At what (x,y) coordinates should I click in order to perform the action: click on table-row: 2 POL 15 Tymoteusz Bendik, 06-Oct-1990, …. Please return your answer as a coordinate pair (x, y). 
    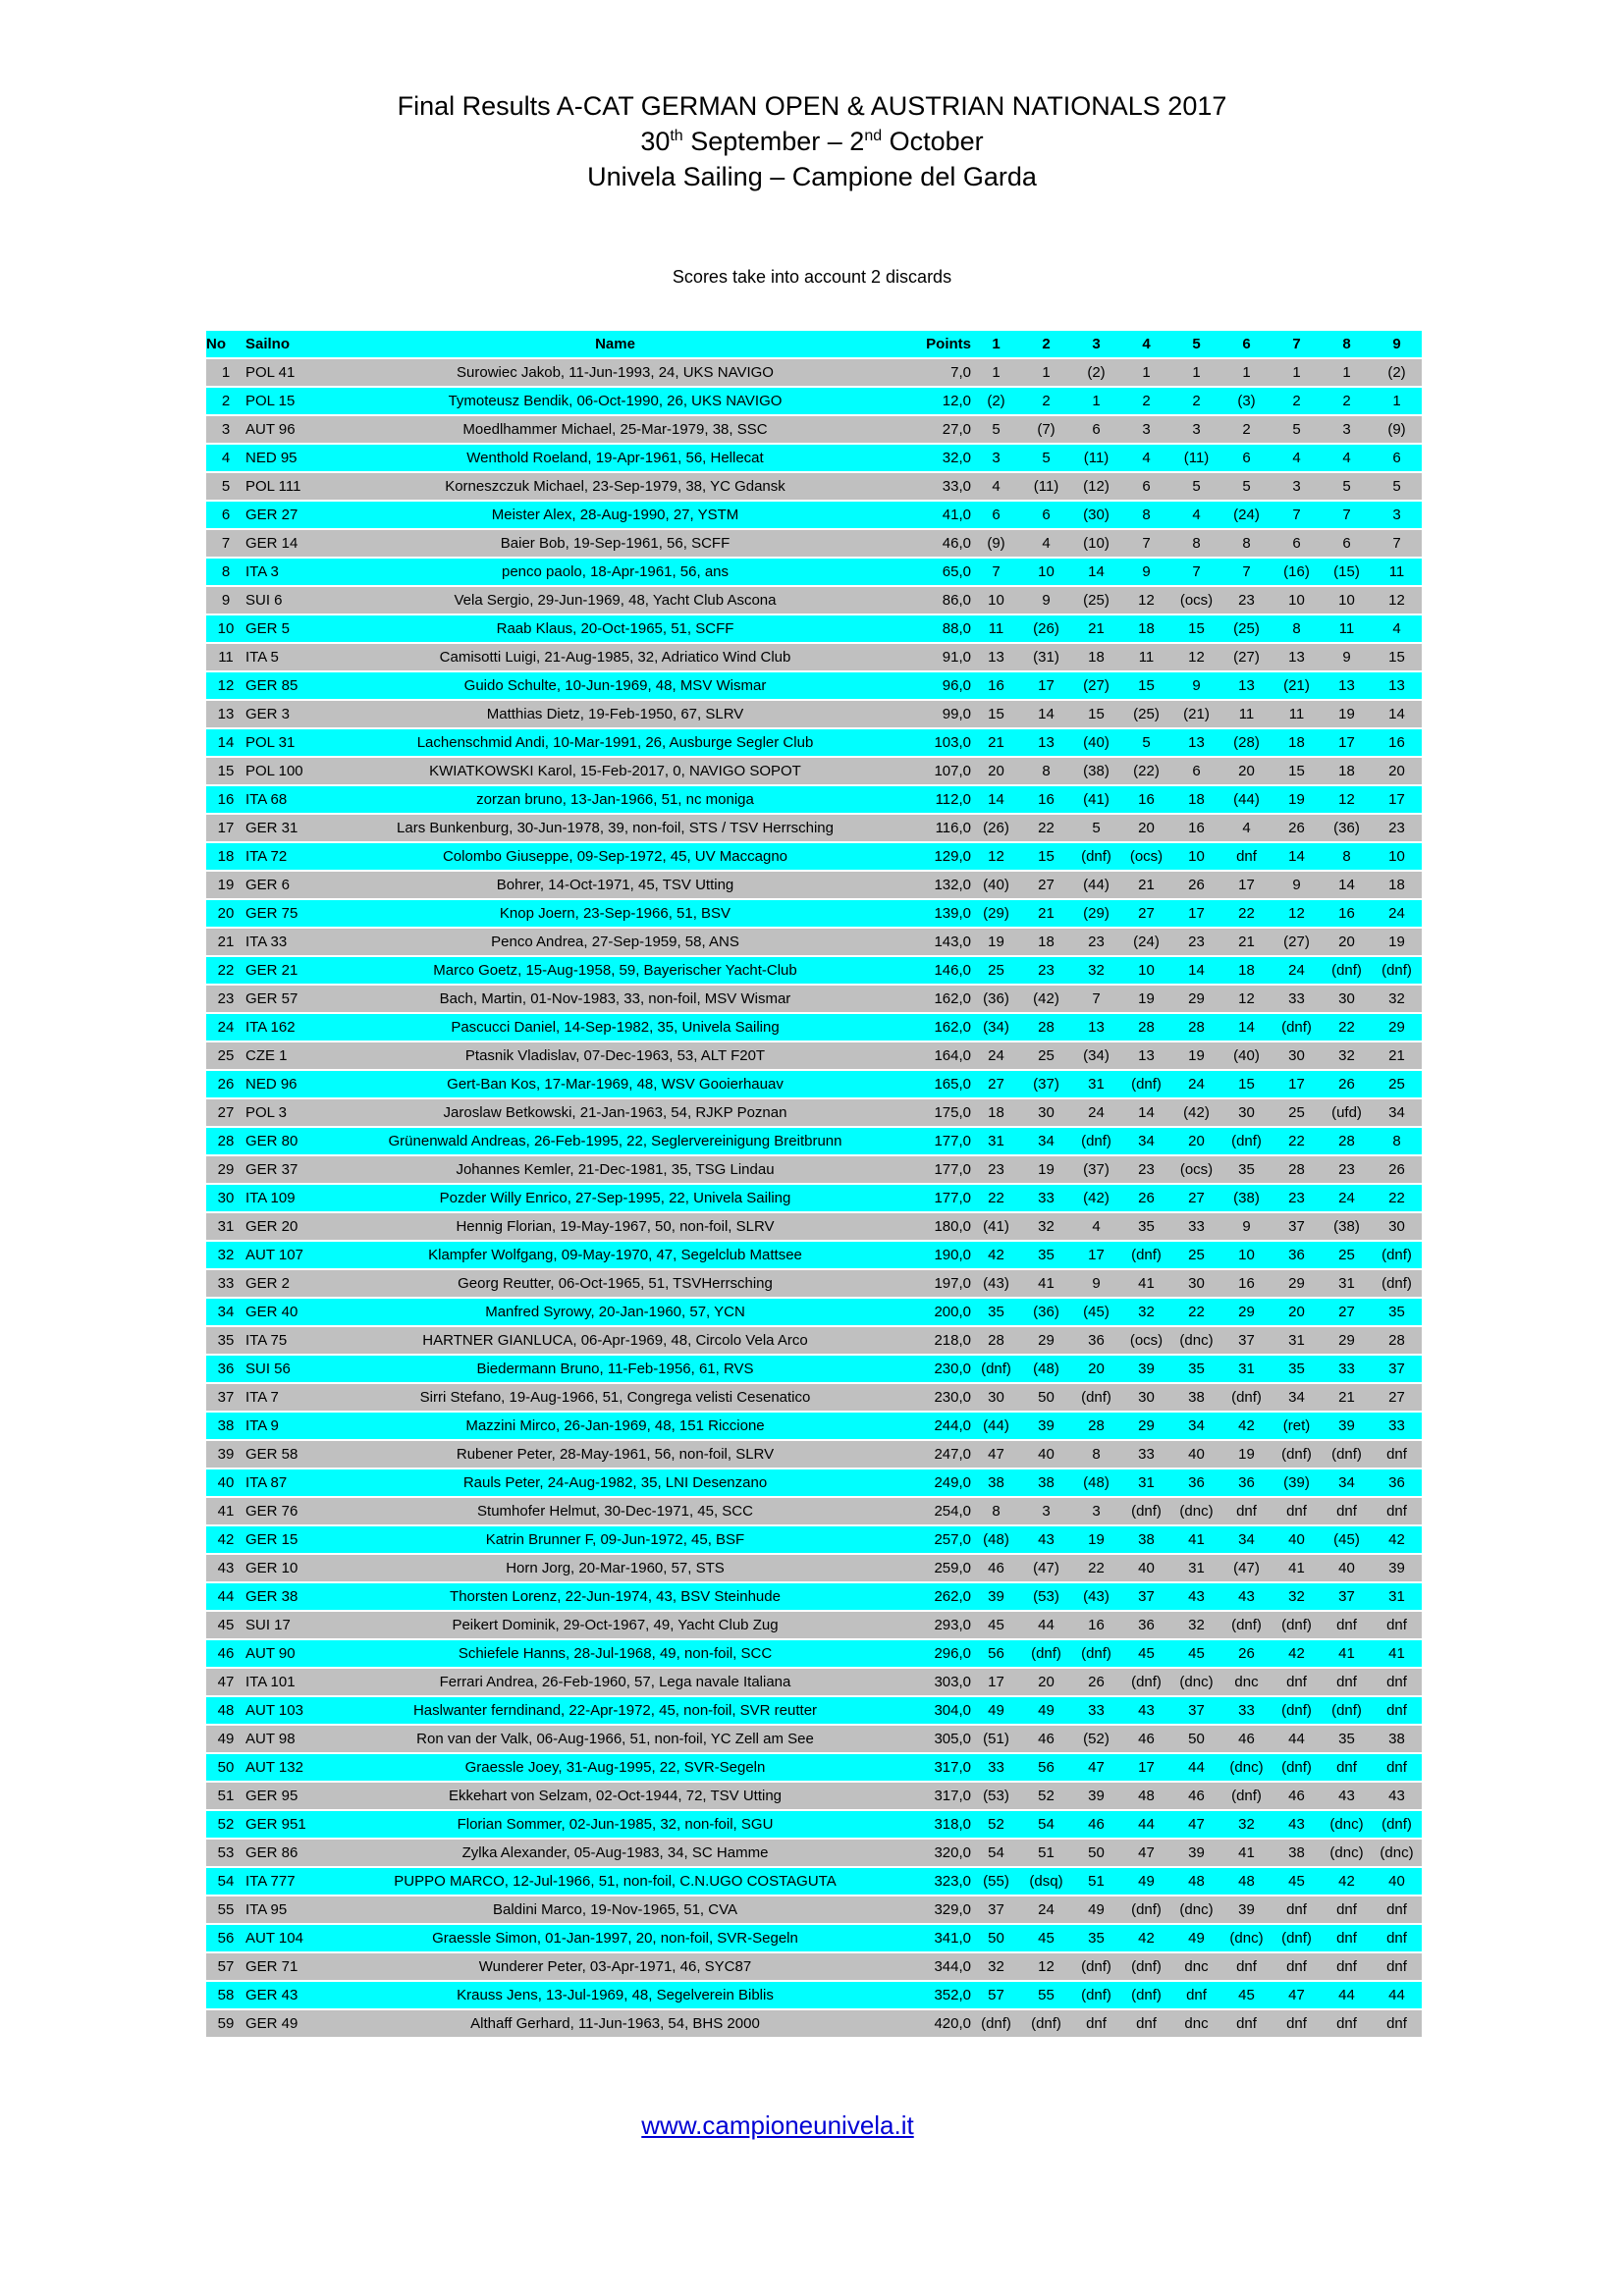
    Looking at the image, I should click on (814, 401).